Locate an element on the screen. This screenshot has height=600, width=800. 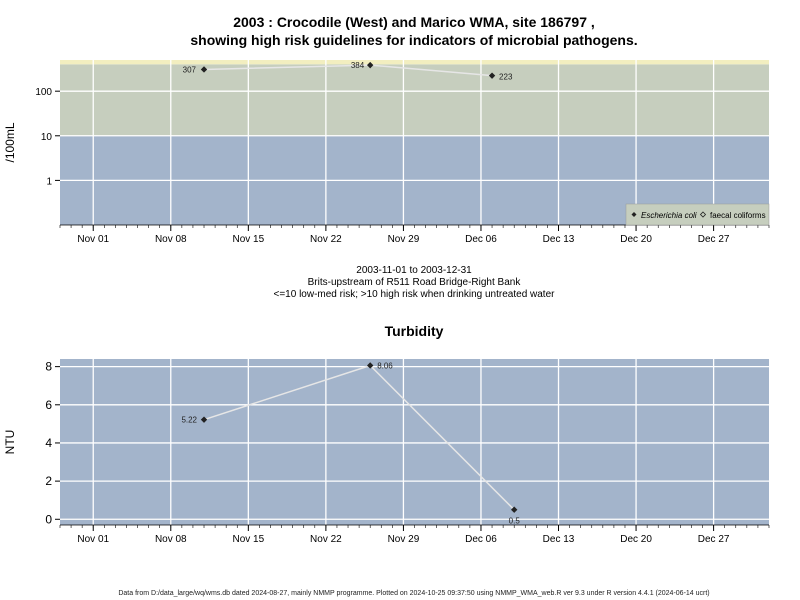
y-tick-label: 0 is located at coordinates (48, 519).